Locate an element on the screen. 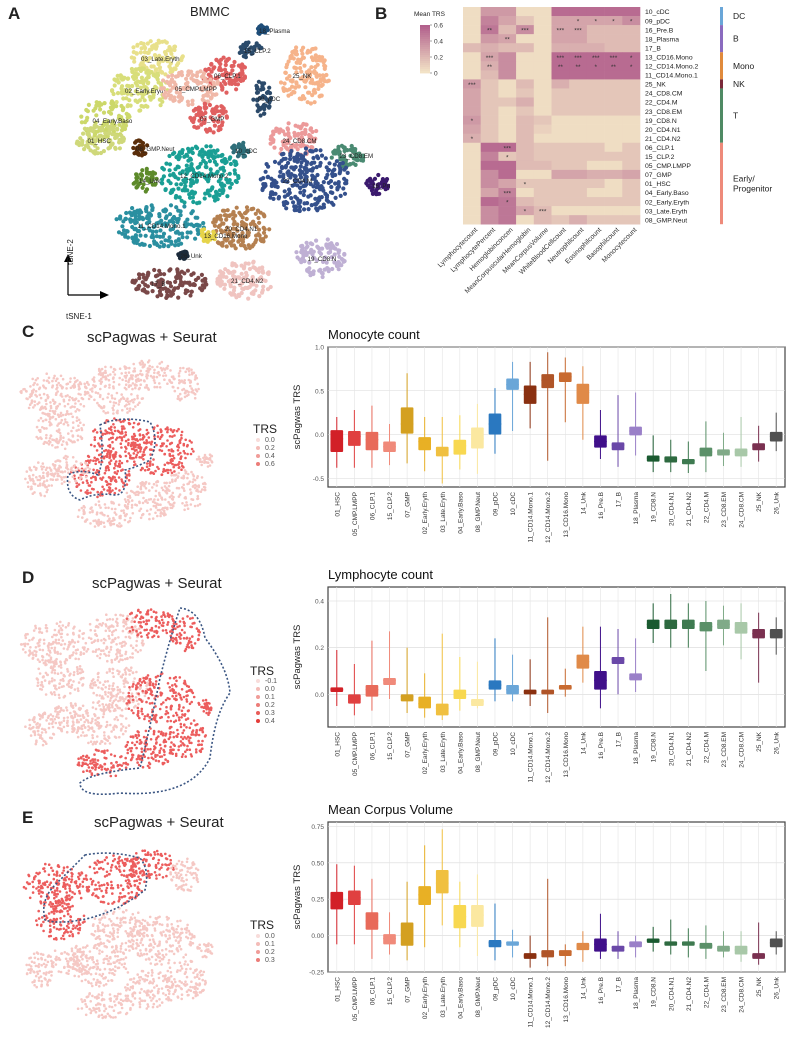 Image resolution: width=793 pixels, height=1046 pixels. tsne-cluster-13-cd16-mono is located at coordinates (208, 235).